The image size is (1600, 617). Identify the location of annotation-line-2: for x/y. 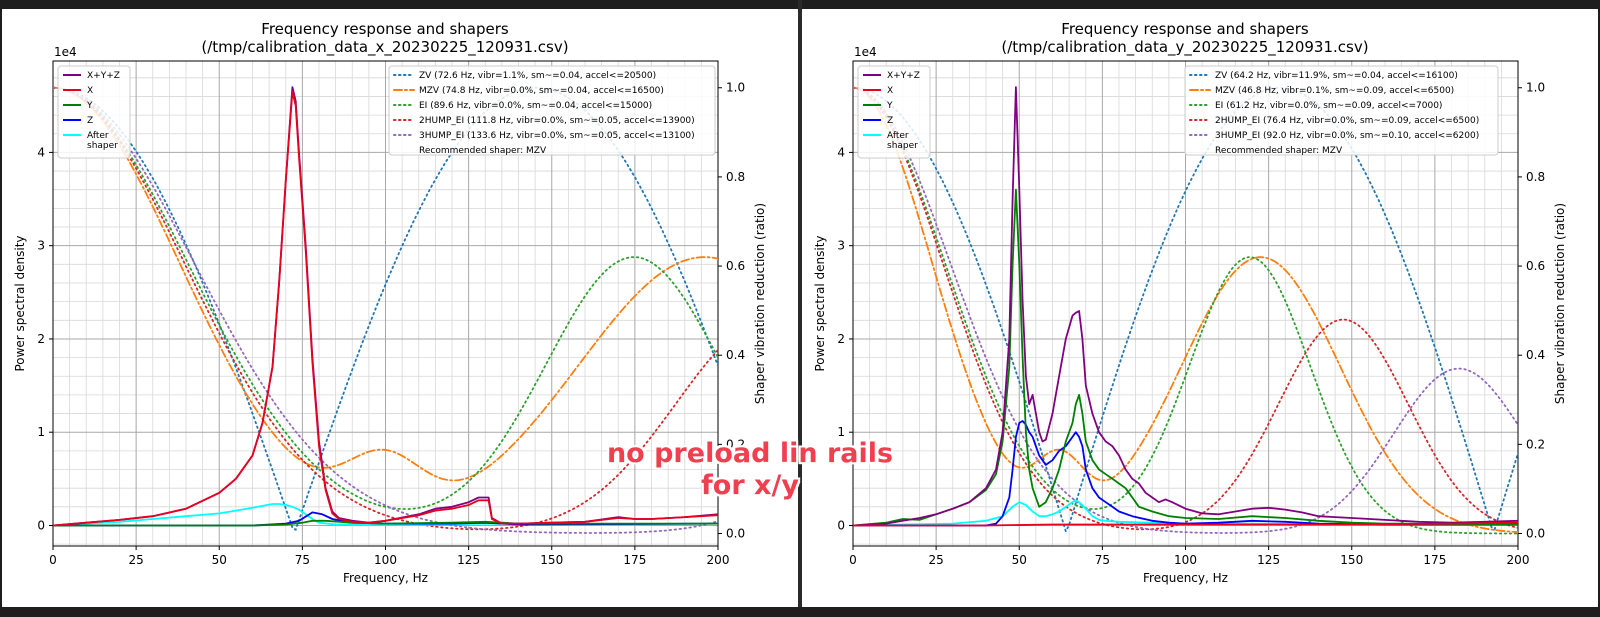
(750, 485).